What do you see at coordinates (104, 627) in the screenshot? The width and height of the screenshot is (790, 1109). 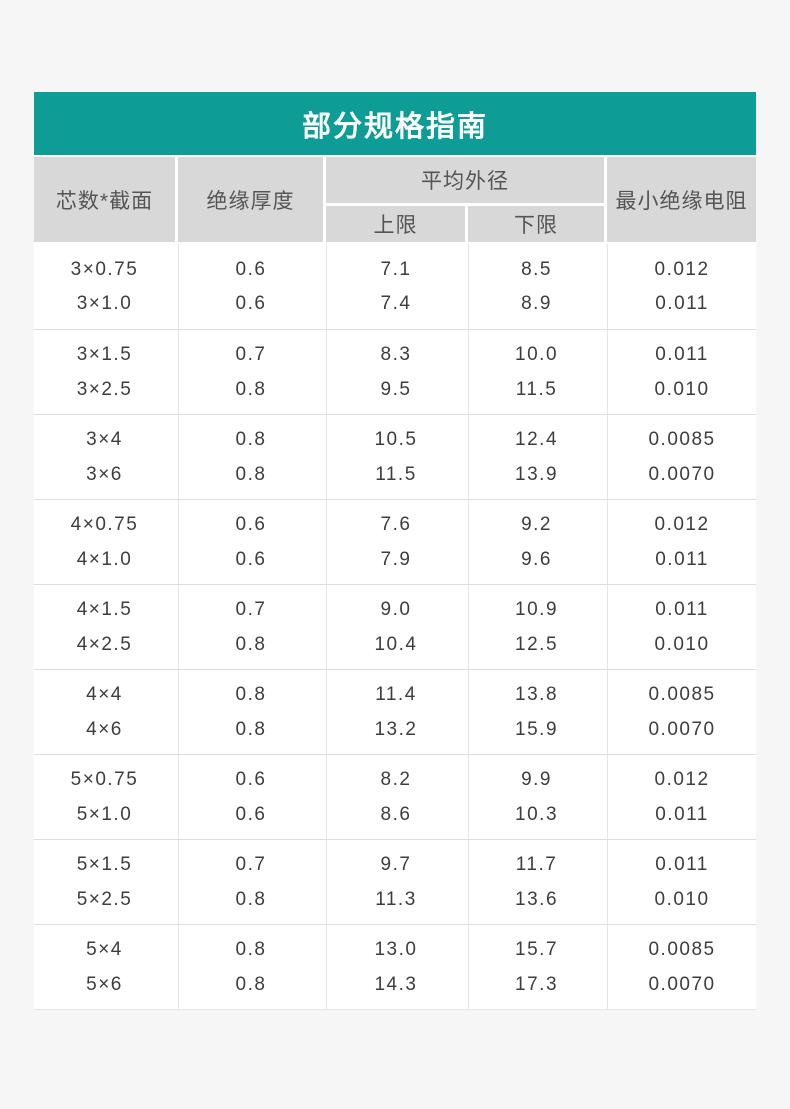 I see `cell-spec: 4×1.5 4×2.5` at bounding box center [104, 627].